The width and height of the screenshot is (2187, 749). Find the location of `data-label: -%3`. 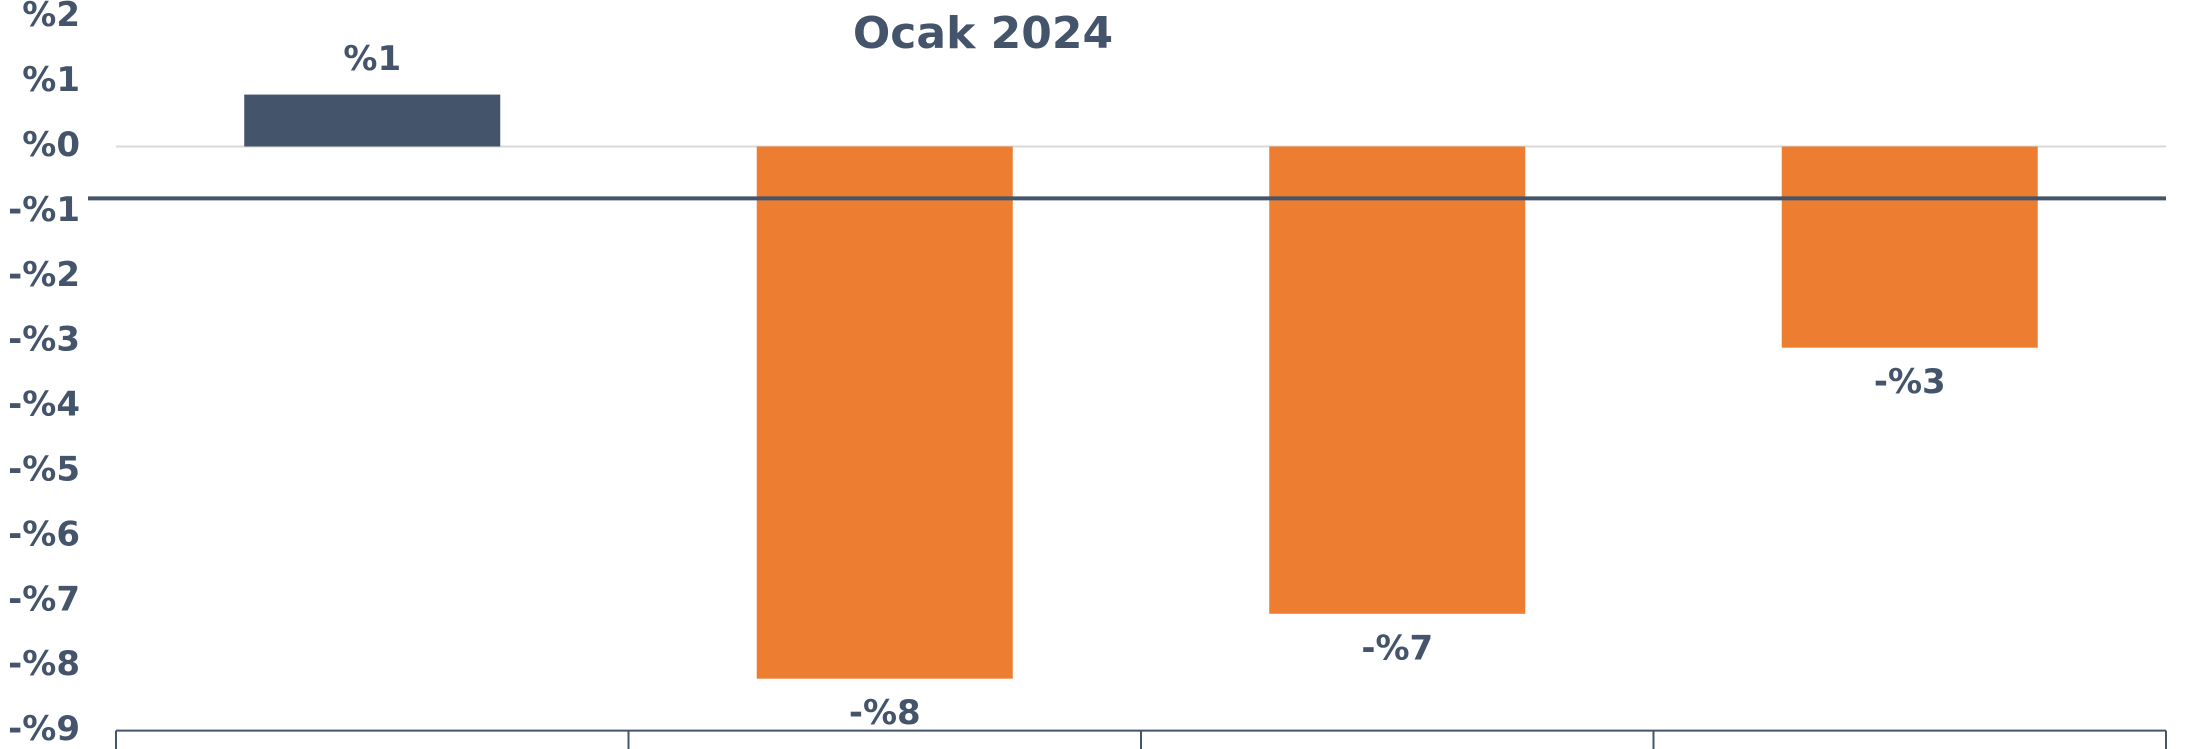

data-label: -%3 is located at coordinates (1910, 382).